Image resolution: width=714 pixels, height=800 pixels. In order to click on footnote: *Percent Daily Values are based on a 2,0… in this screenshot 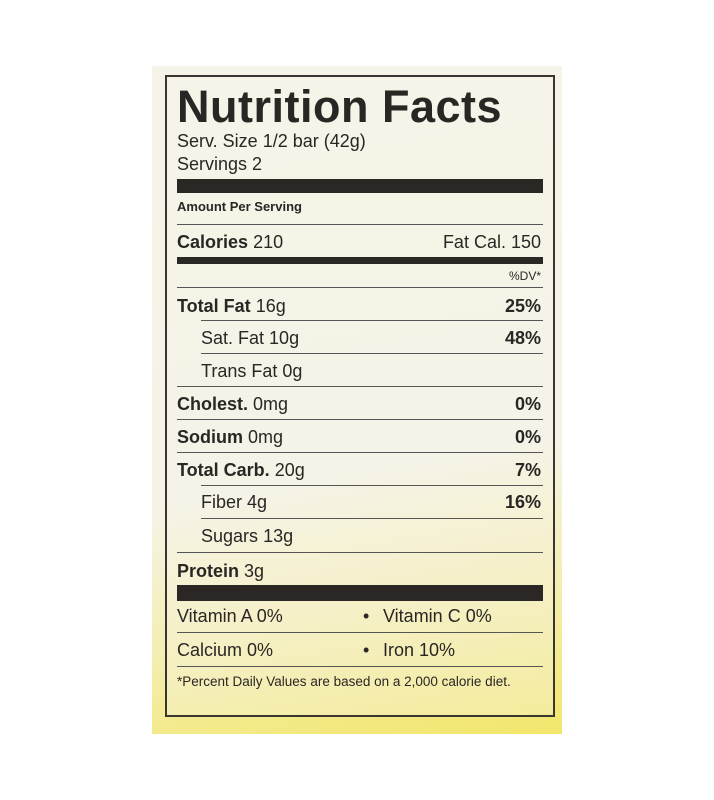, I will do `click(344, 681)`.